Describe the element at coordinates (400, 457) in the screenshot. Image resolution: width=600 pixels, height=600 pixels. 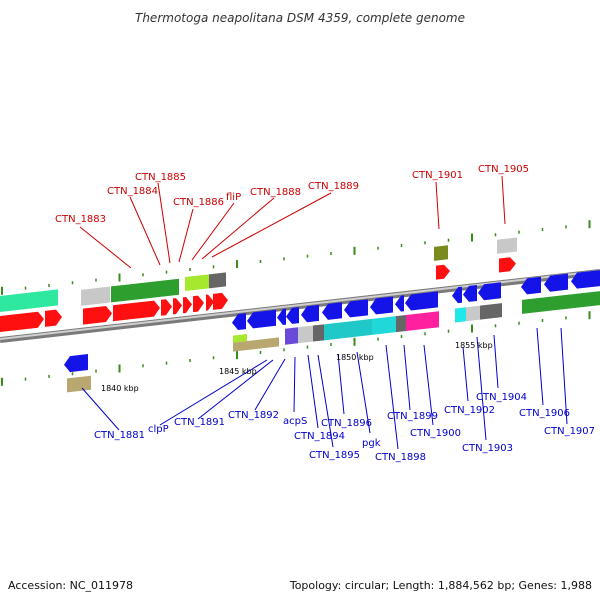
I see `gene-label: CTN_1898` at that location.